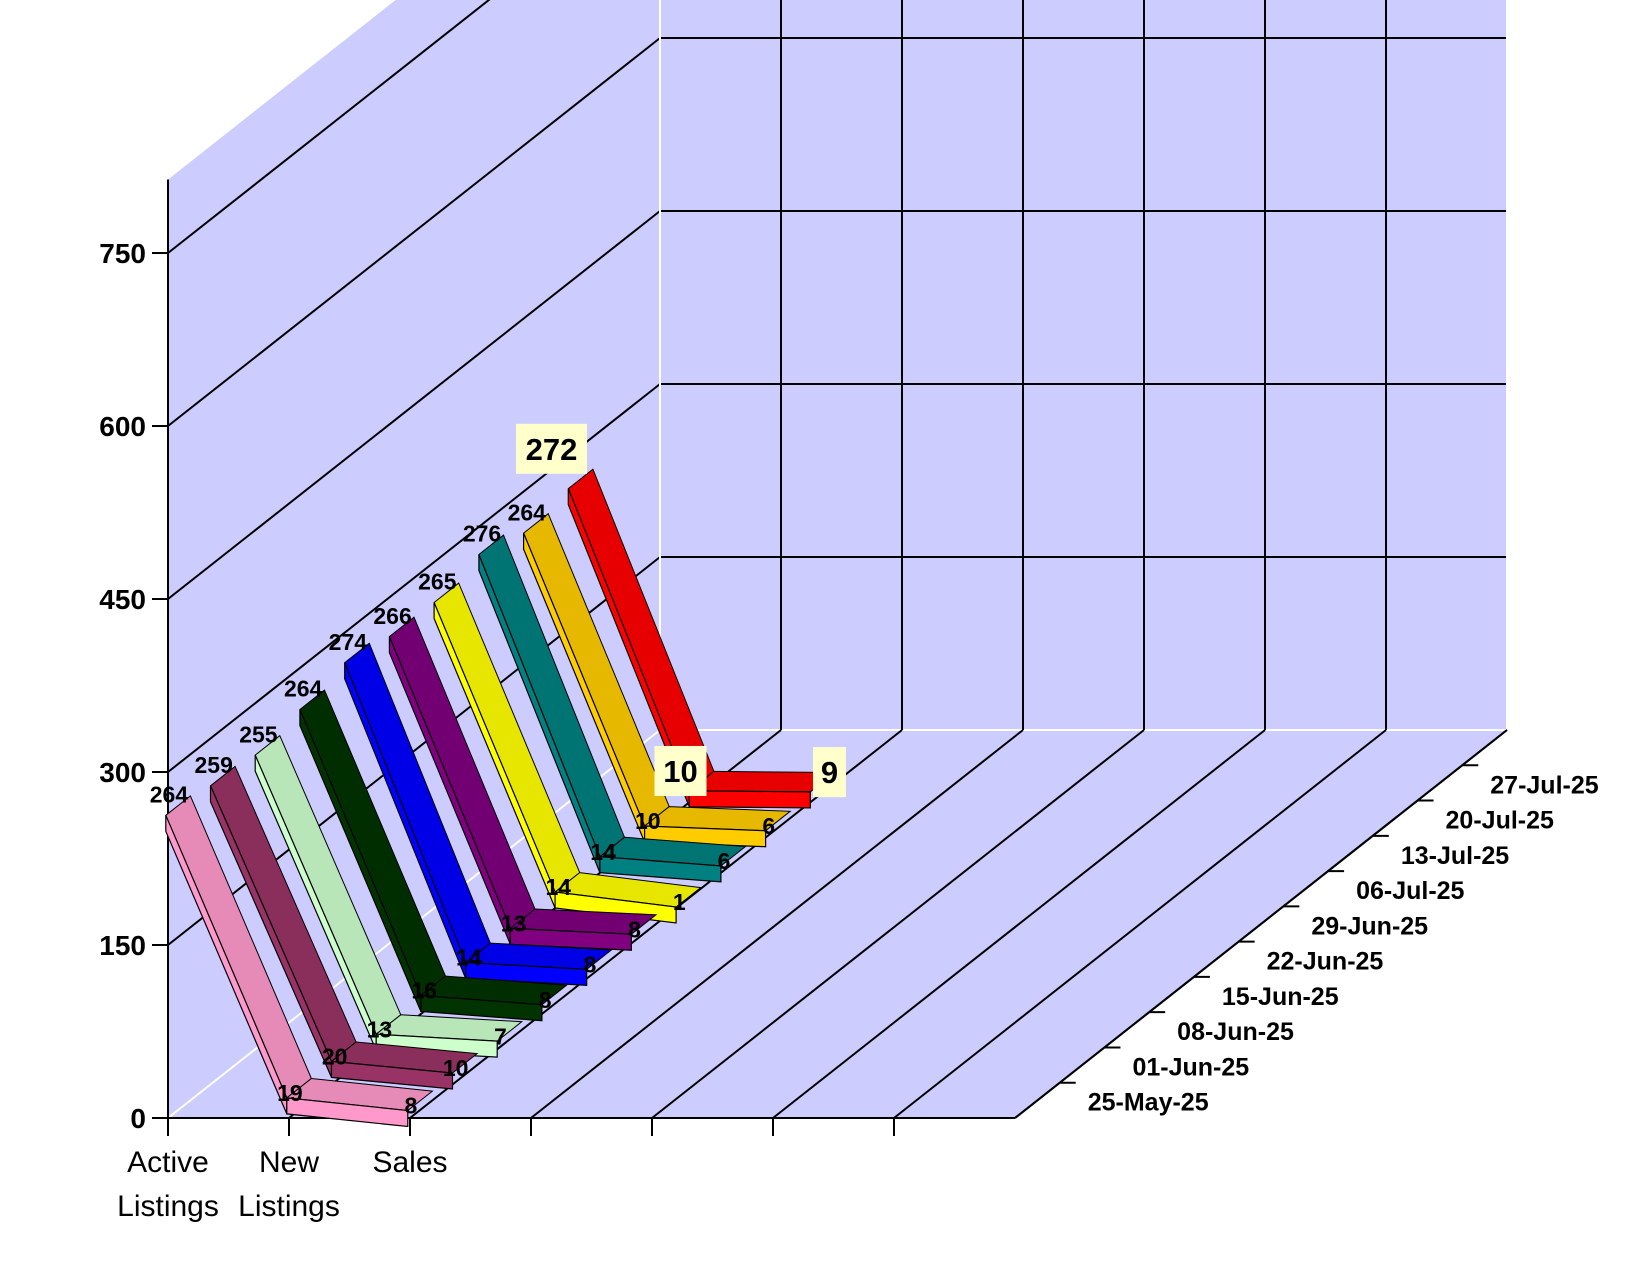 This screenshot has width=1650, height=1275. I want to click on value-label: 16, so click(424, 991).